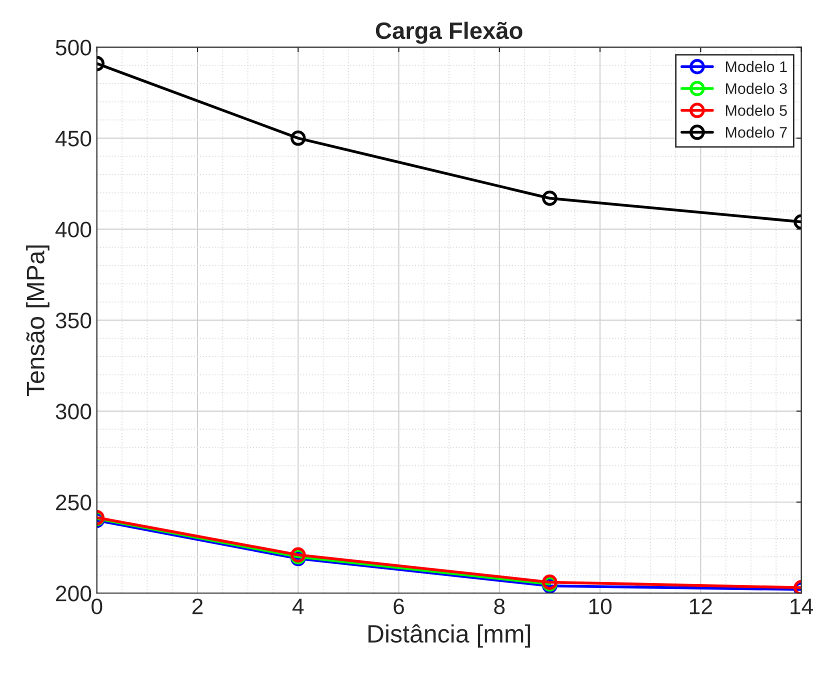  What do you see at coordinates (756, 132) in the screenshot?
I see `legend-label: Modelo 7` at bounding box center [756, 132].